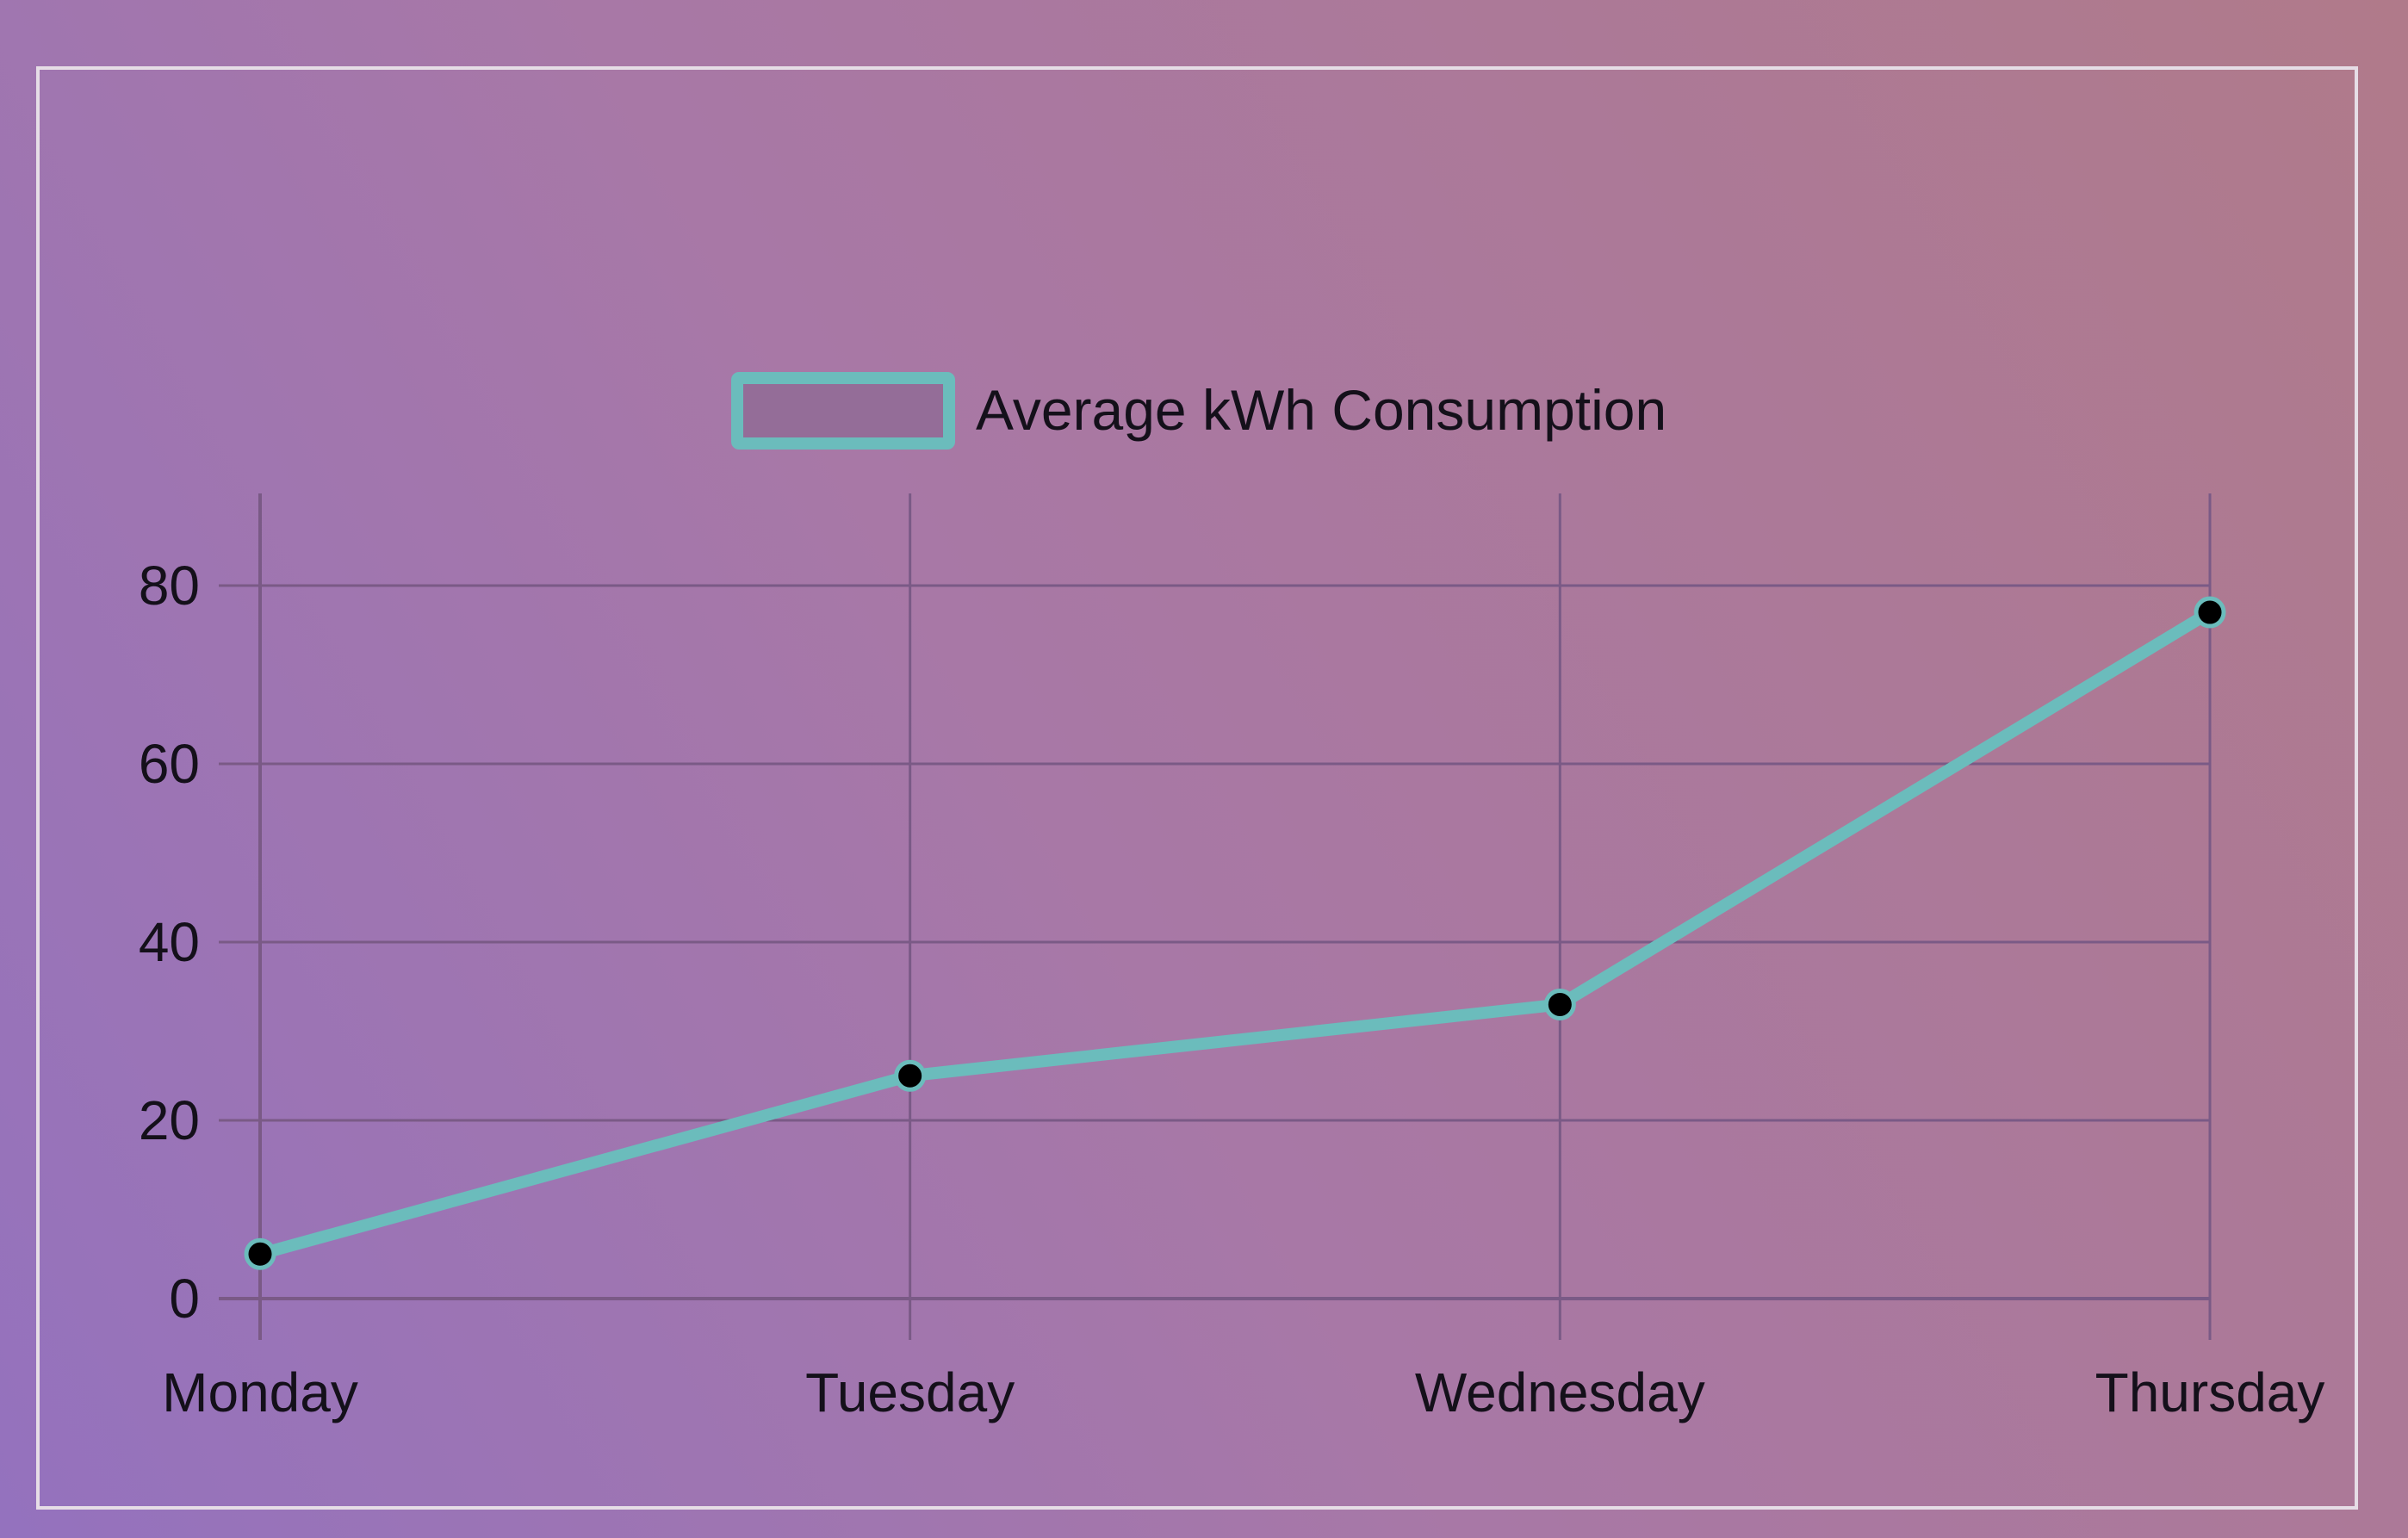 This screenshot has width=2408, height=1538. I want to click on y-tick-label: 60, so click(169, 764).